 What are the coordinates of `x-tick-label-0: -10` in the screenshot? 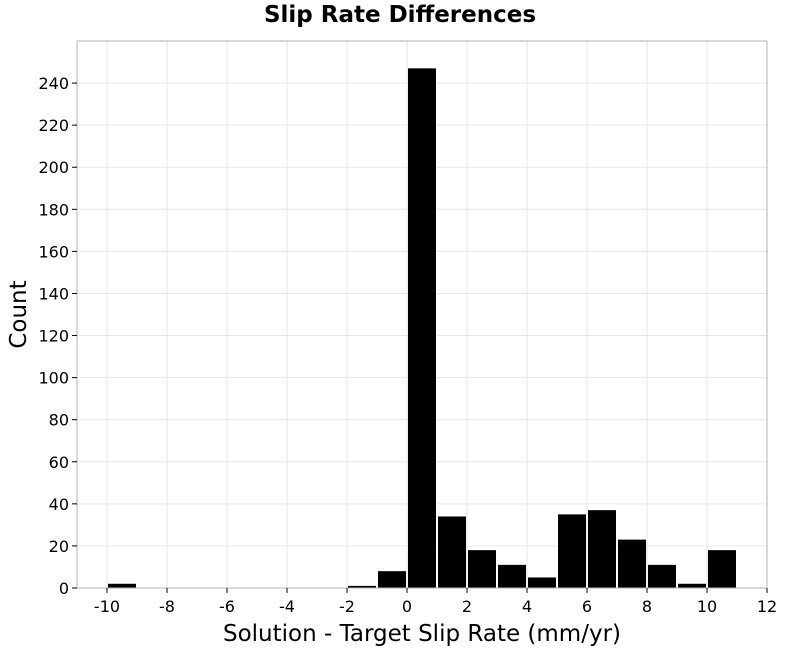 It's located at (107, 606).